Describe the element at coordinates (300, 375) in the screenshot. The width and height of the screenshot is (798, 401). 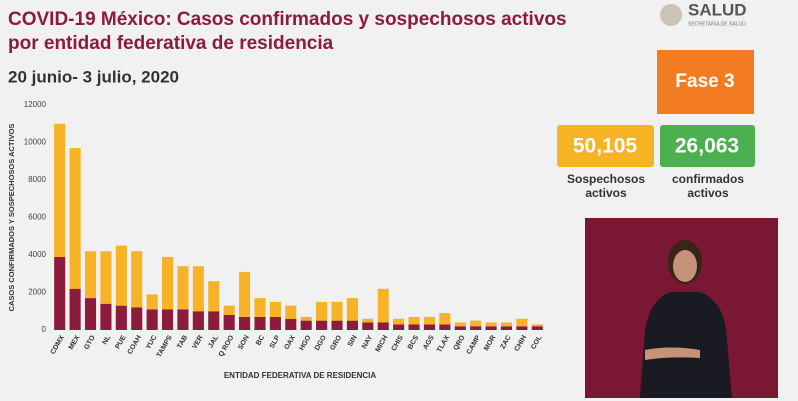
I see `x-axis-title: ENTIDAD FEDERATIVA DE RESIDENCIA` at that location.